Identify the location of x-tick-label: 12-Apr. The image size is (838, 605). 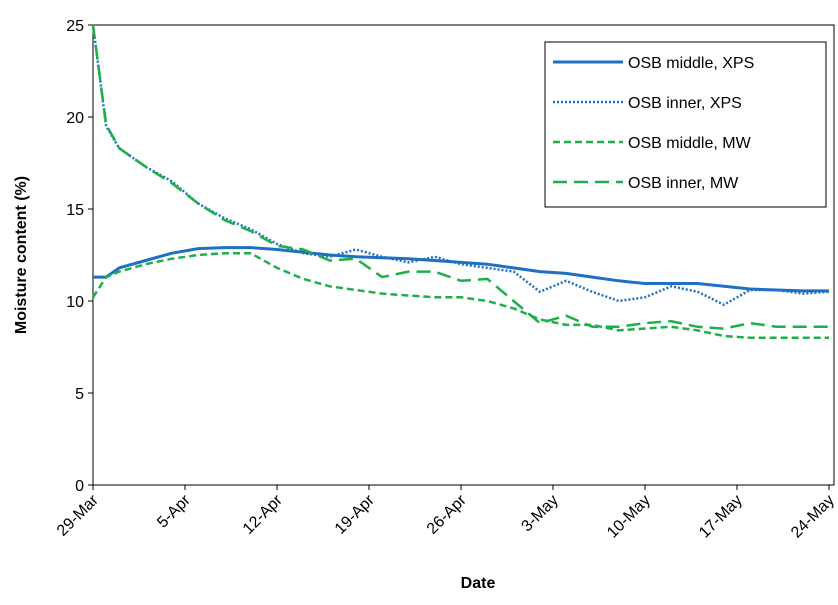
(263, 514).